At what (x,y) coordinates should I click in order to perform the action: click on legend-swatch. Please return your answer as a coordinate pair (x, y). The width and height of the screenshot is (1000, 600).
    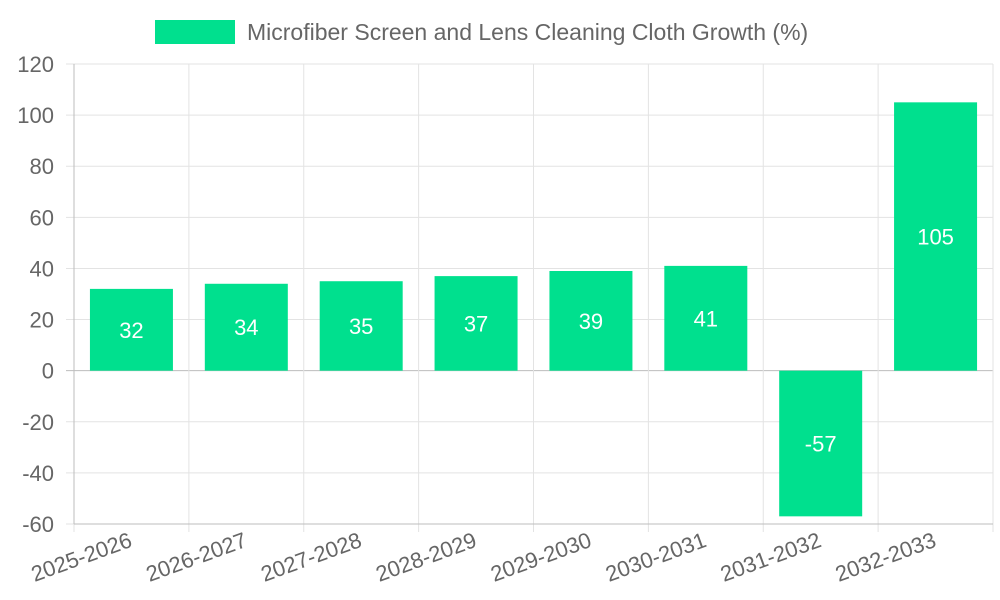
    Looking at the image, I should click on (195, 32).